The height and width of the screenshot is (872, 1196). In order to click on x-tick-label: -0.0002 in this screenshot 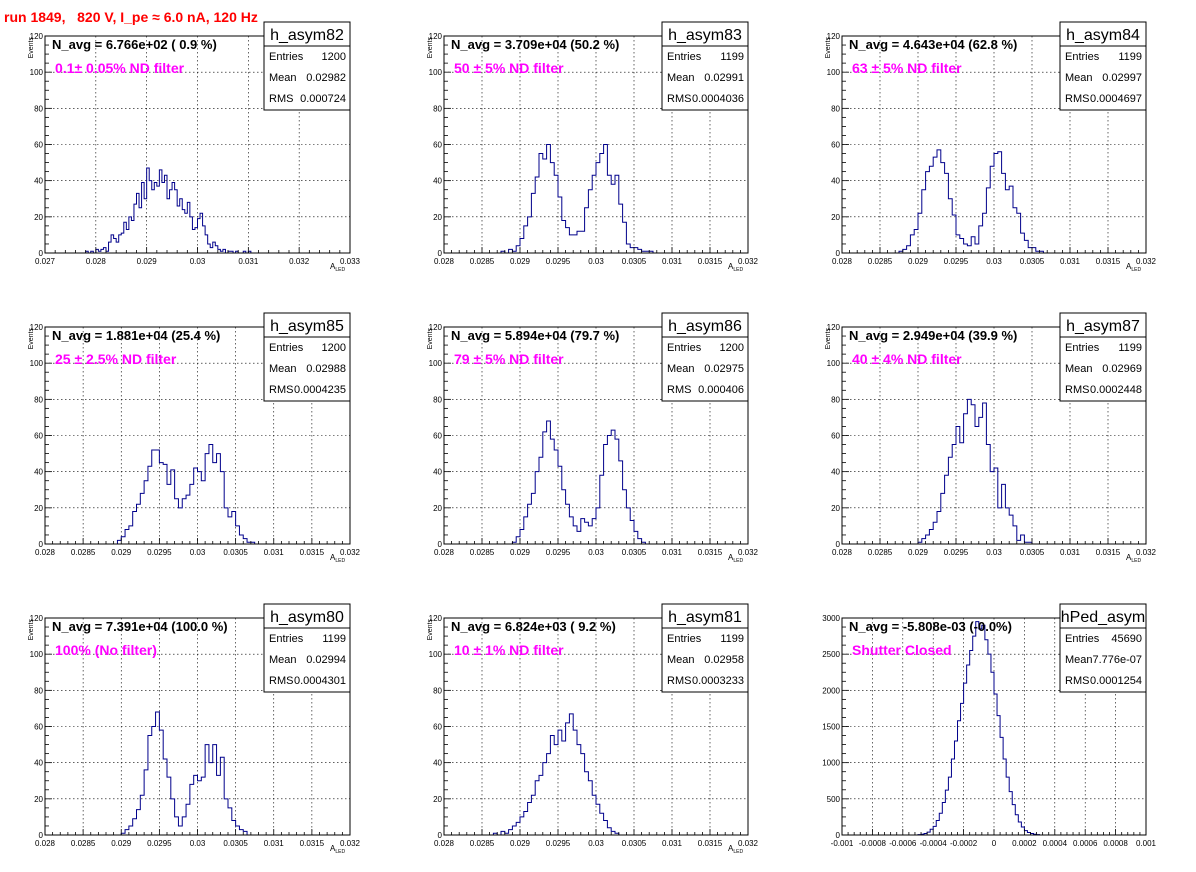, I will do `click(964, 843)`.